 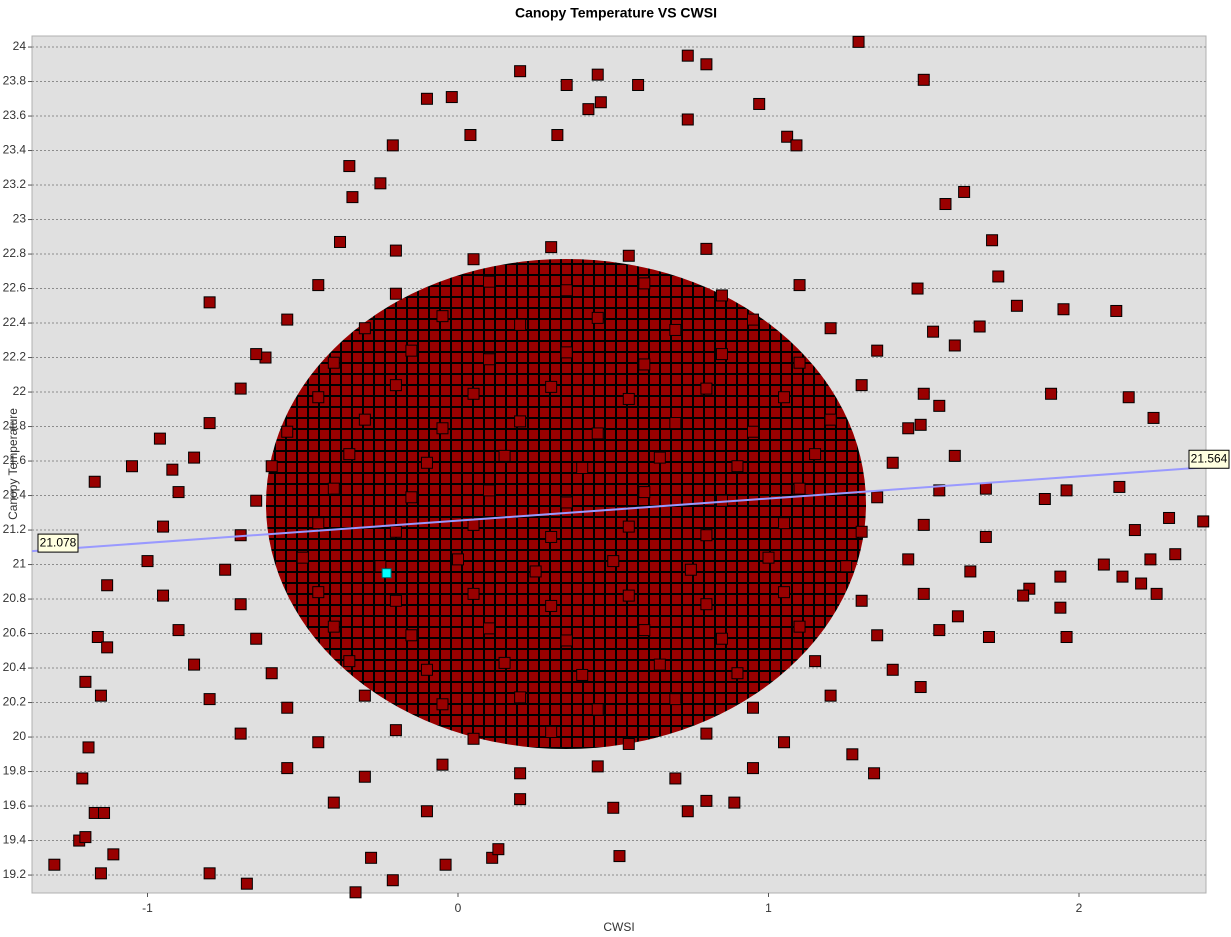 What do you see at coordinates (147, 908) in the screenshot?
I see `x-tick-label: -1` at bounding box center [147, 908].